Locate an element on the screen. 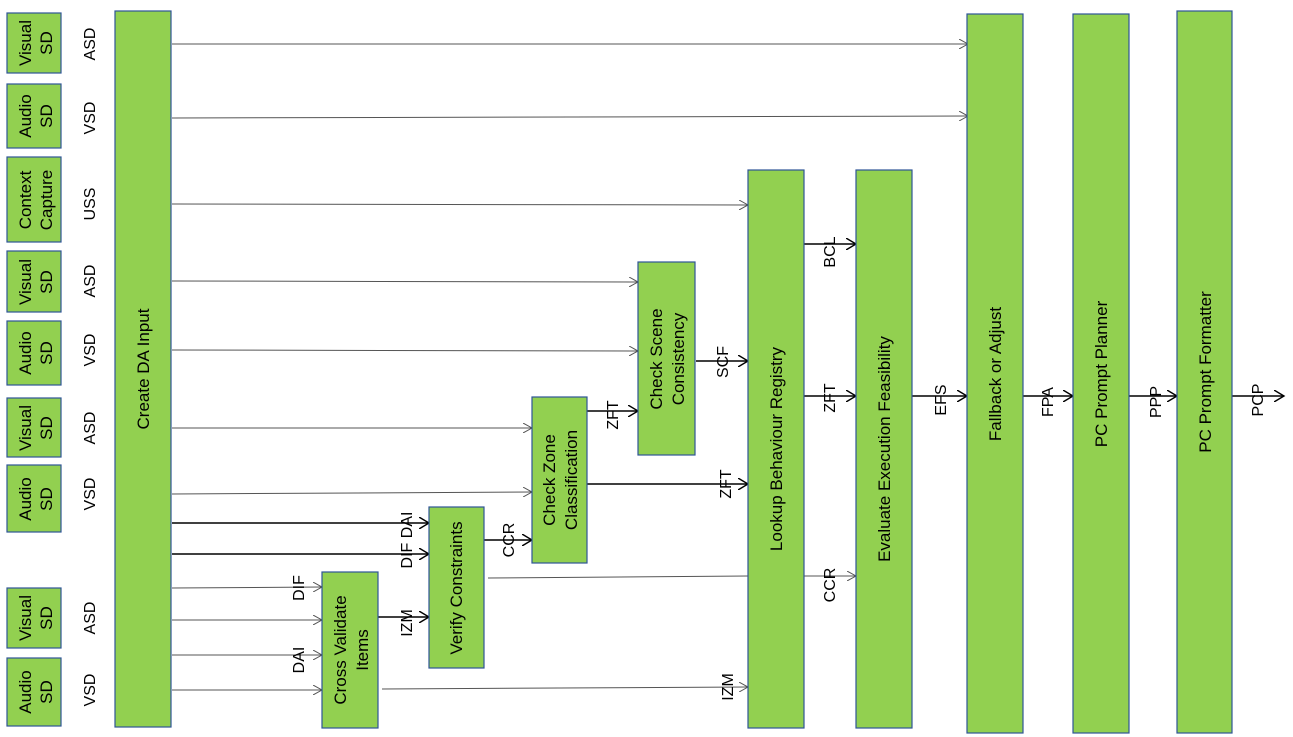 Image resolution: width=1293 pixels, height=737 pixels. check-zone-block is located at coordinates (559, 480).